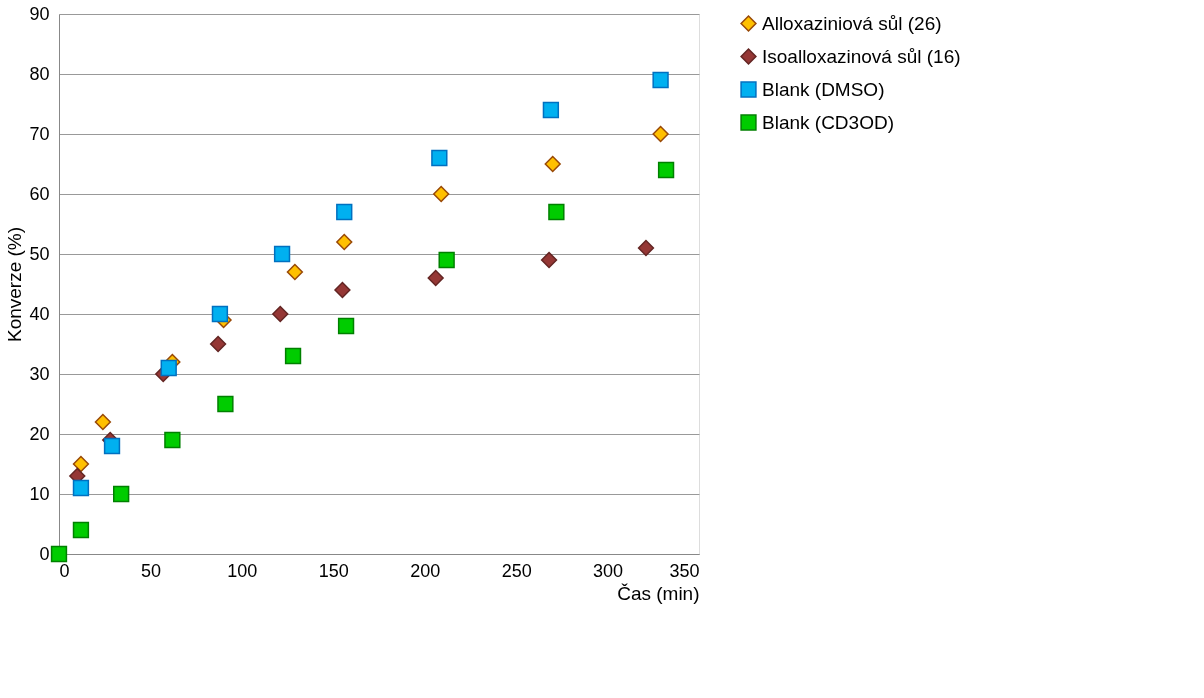 The image size is (1204, 698). I want to click on y-tick-label: 80, so click(39, 73).